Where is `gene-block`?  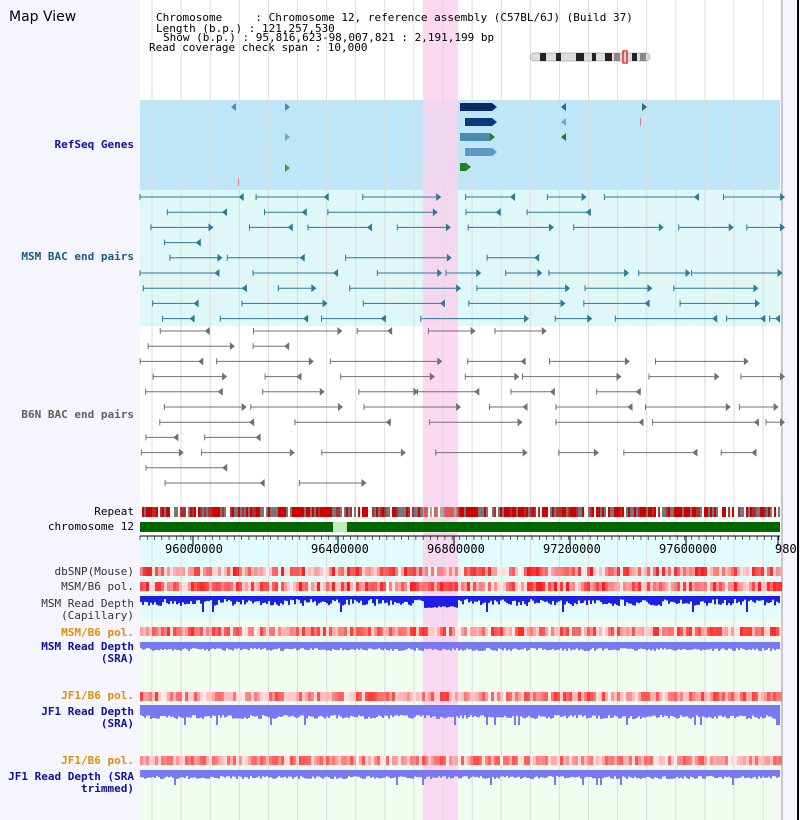 gene-block is located at coordinates (478, 152).